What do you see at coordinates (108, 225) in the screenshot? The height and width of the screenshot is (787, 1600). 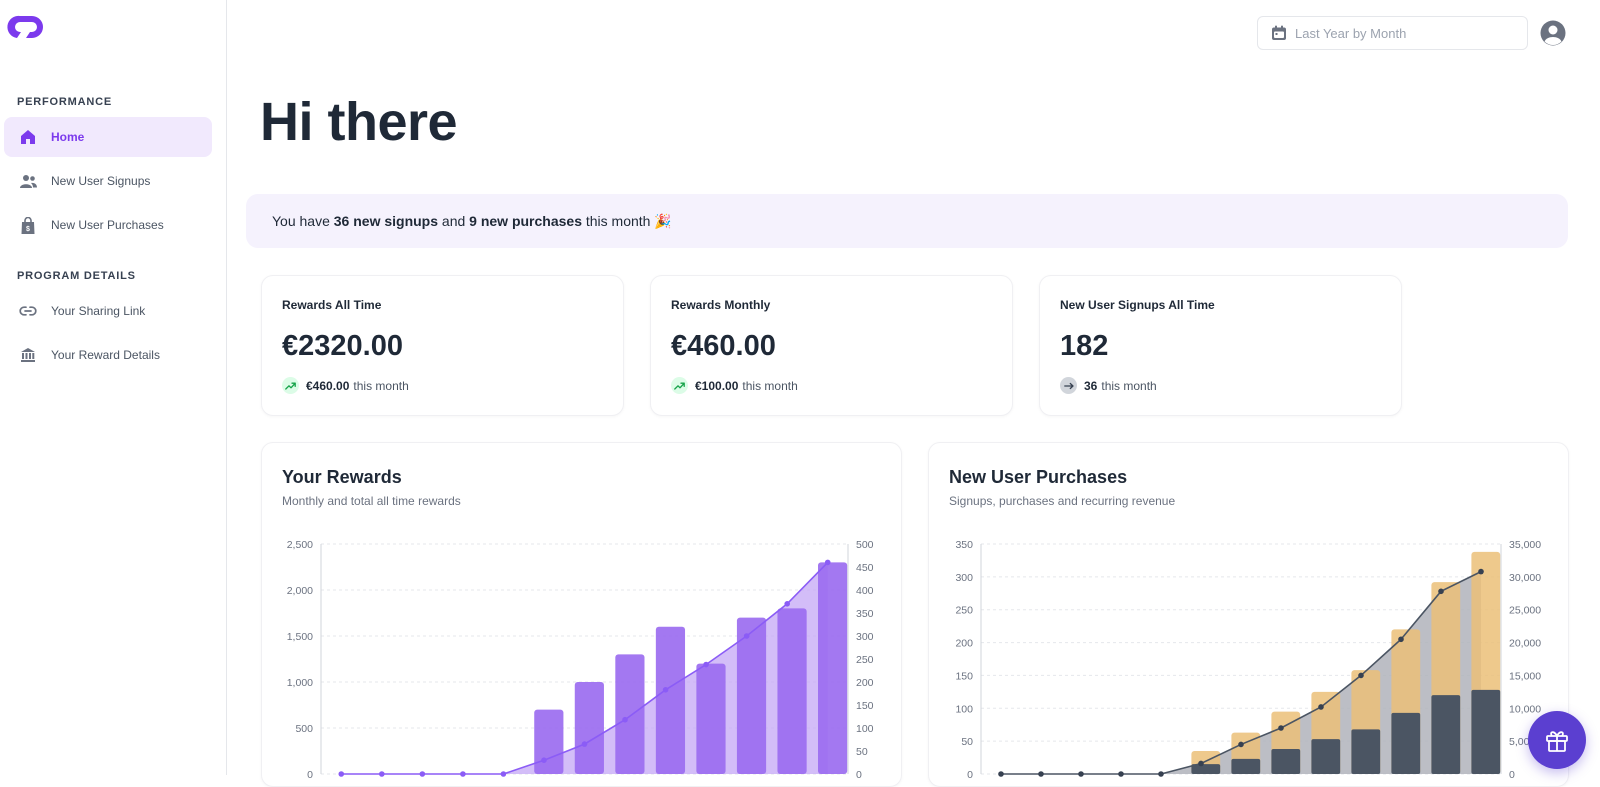 I see `sidebar-item-new-user-purchases: $ New User Purchases` at bounding box center [108, 225].